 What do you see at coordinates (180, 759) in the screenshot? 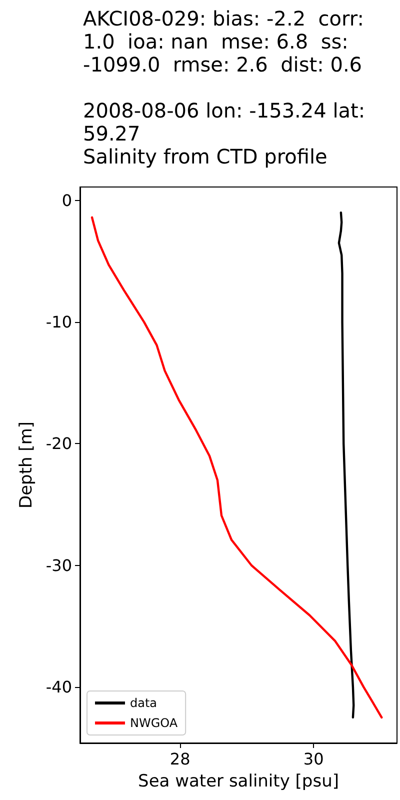
I see `x-tick-label: 28` at bounding box center [180, 759].